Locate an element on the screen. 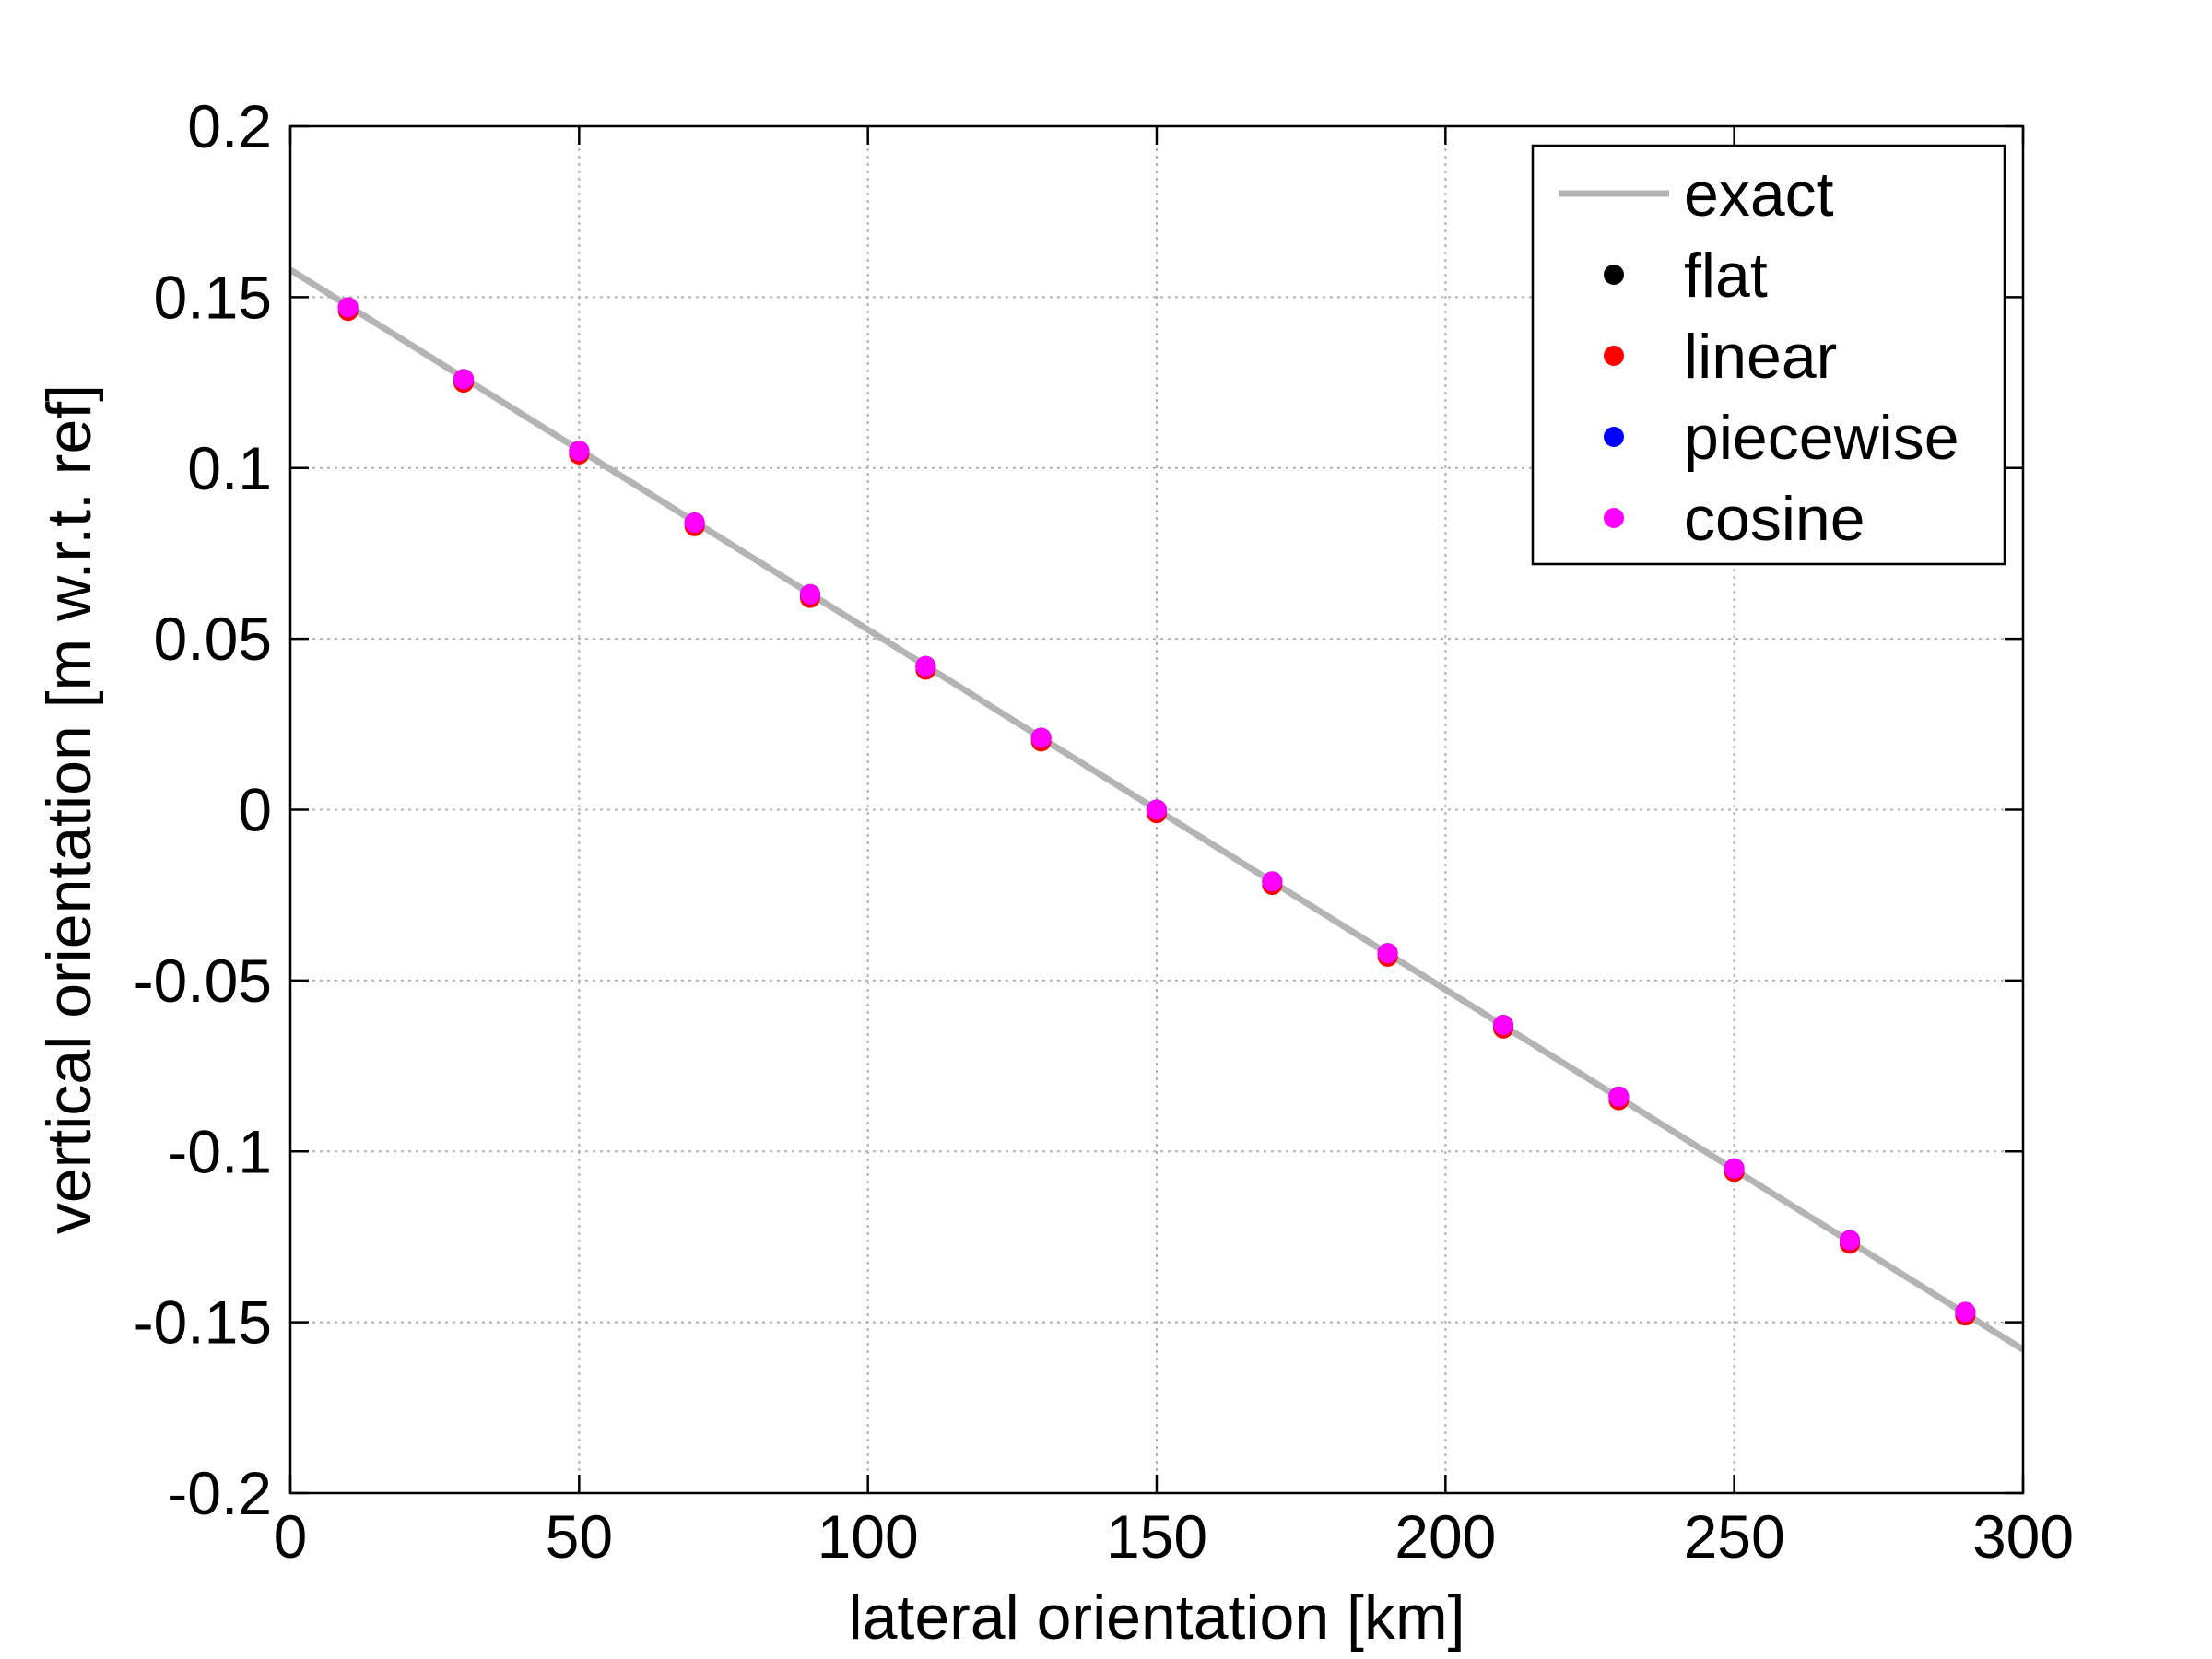 Image resolution: width=2212 pixels, height=1659 pixels. legend-marker-cosine is located at coordinates (1614, 518).